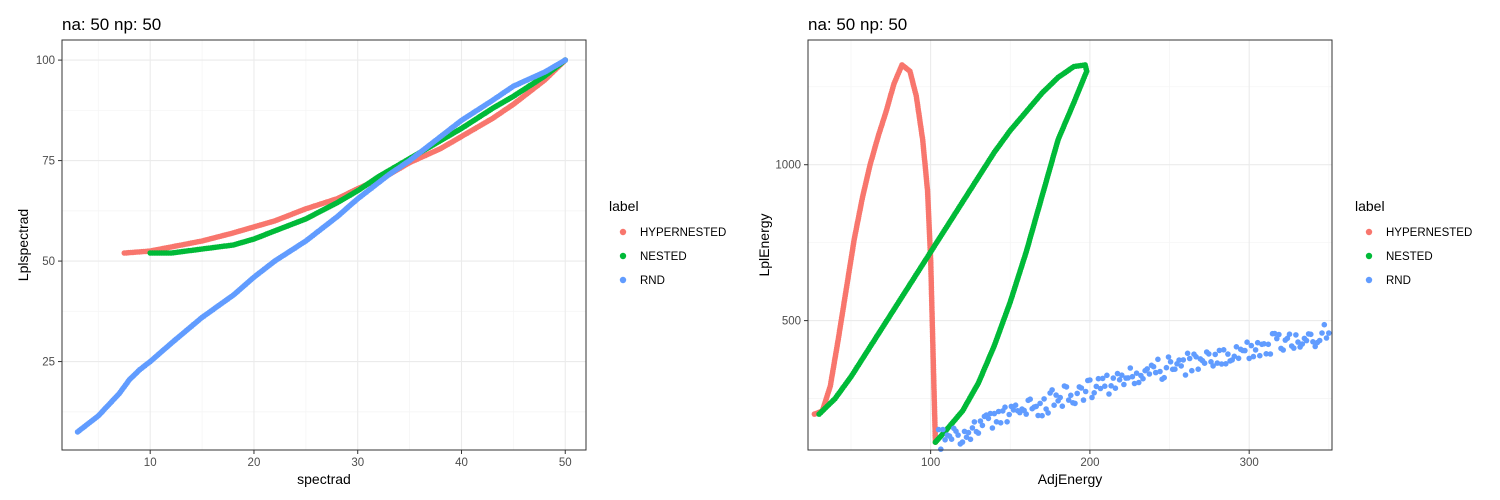 This screenshot has width=1500, height=500. Describe the element at coordinates (764, 244) in the screenshot. I see `panel-2-y-axis-title: LplEnergy` at that location.